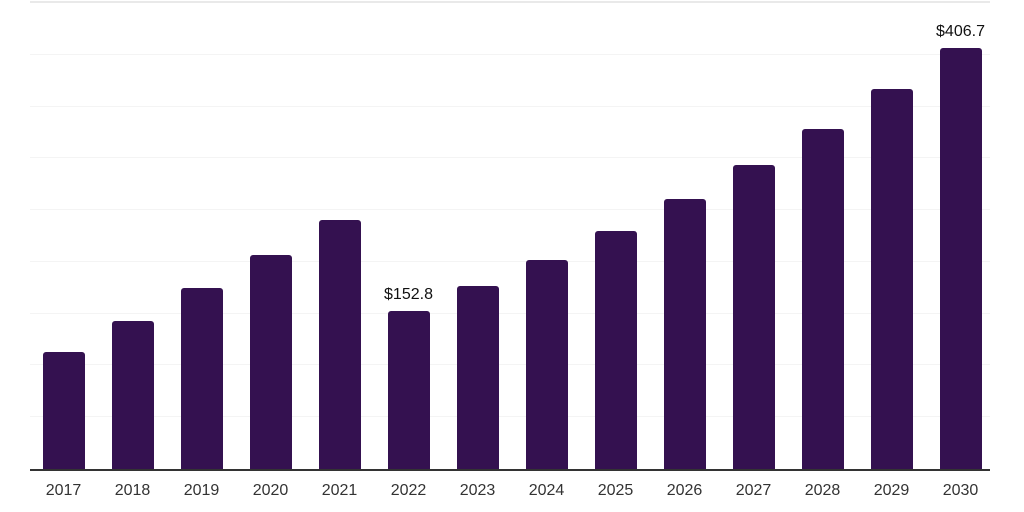  Describe the element at coordinates (684, 490) in the screenshot. I see `x-tick-2026: 2026` at that location.